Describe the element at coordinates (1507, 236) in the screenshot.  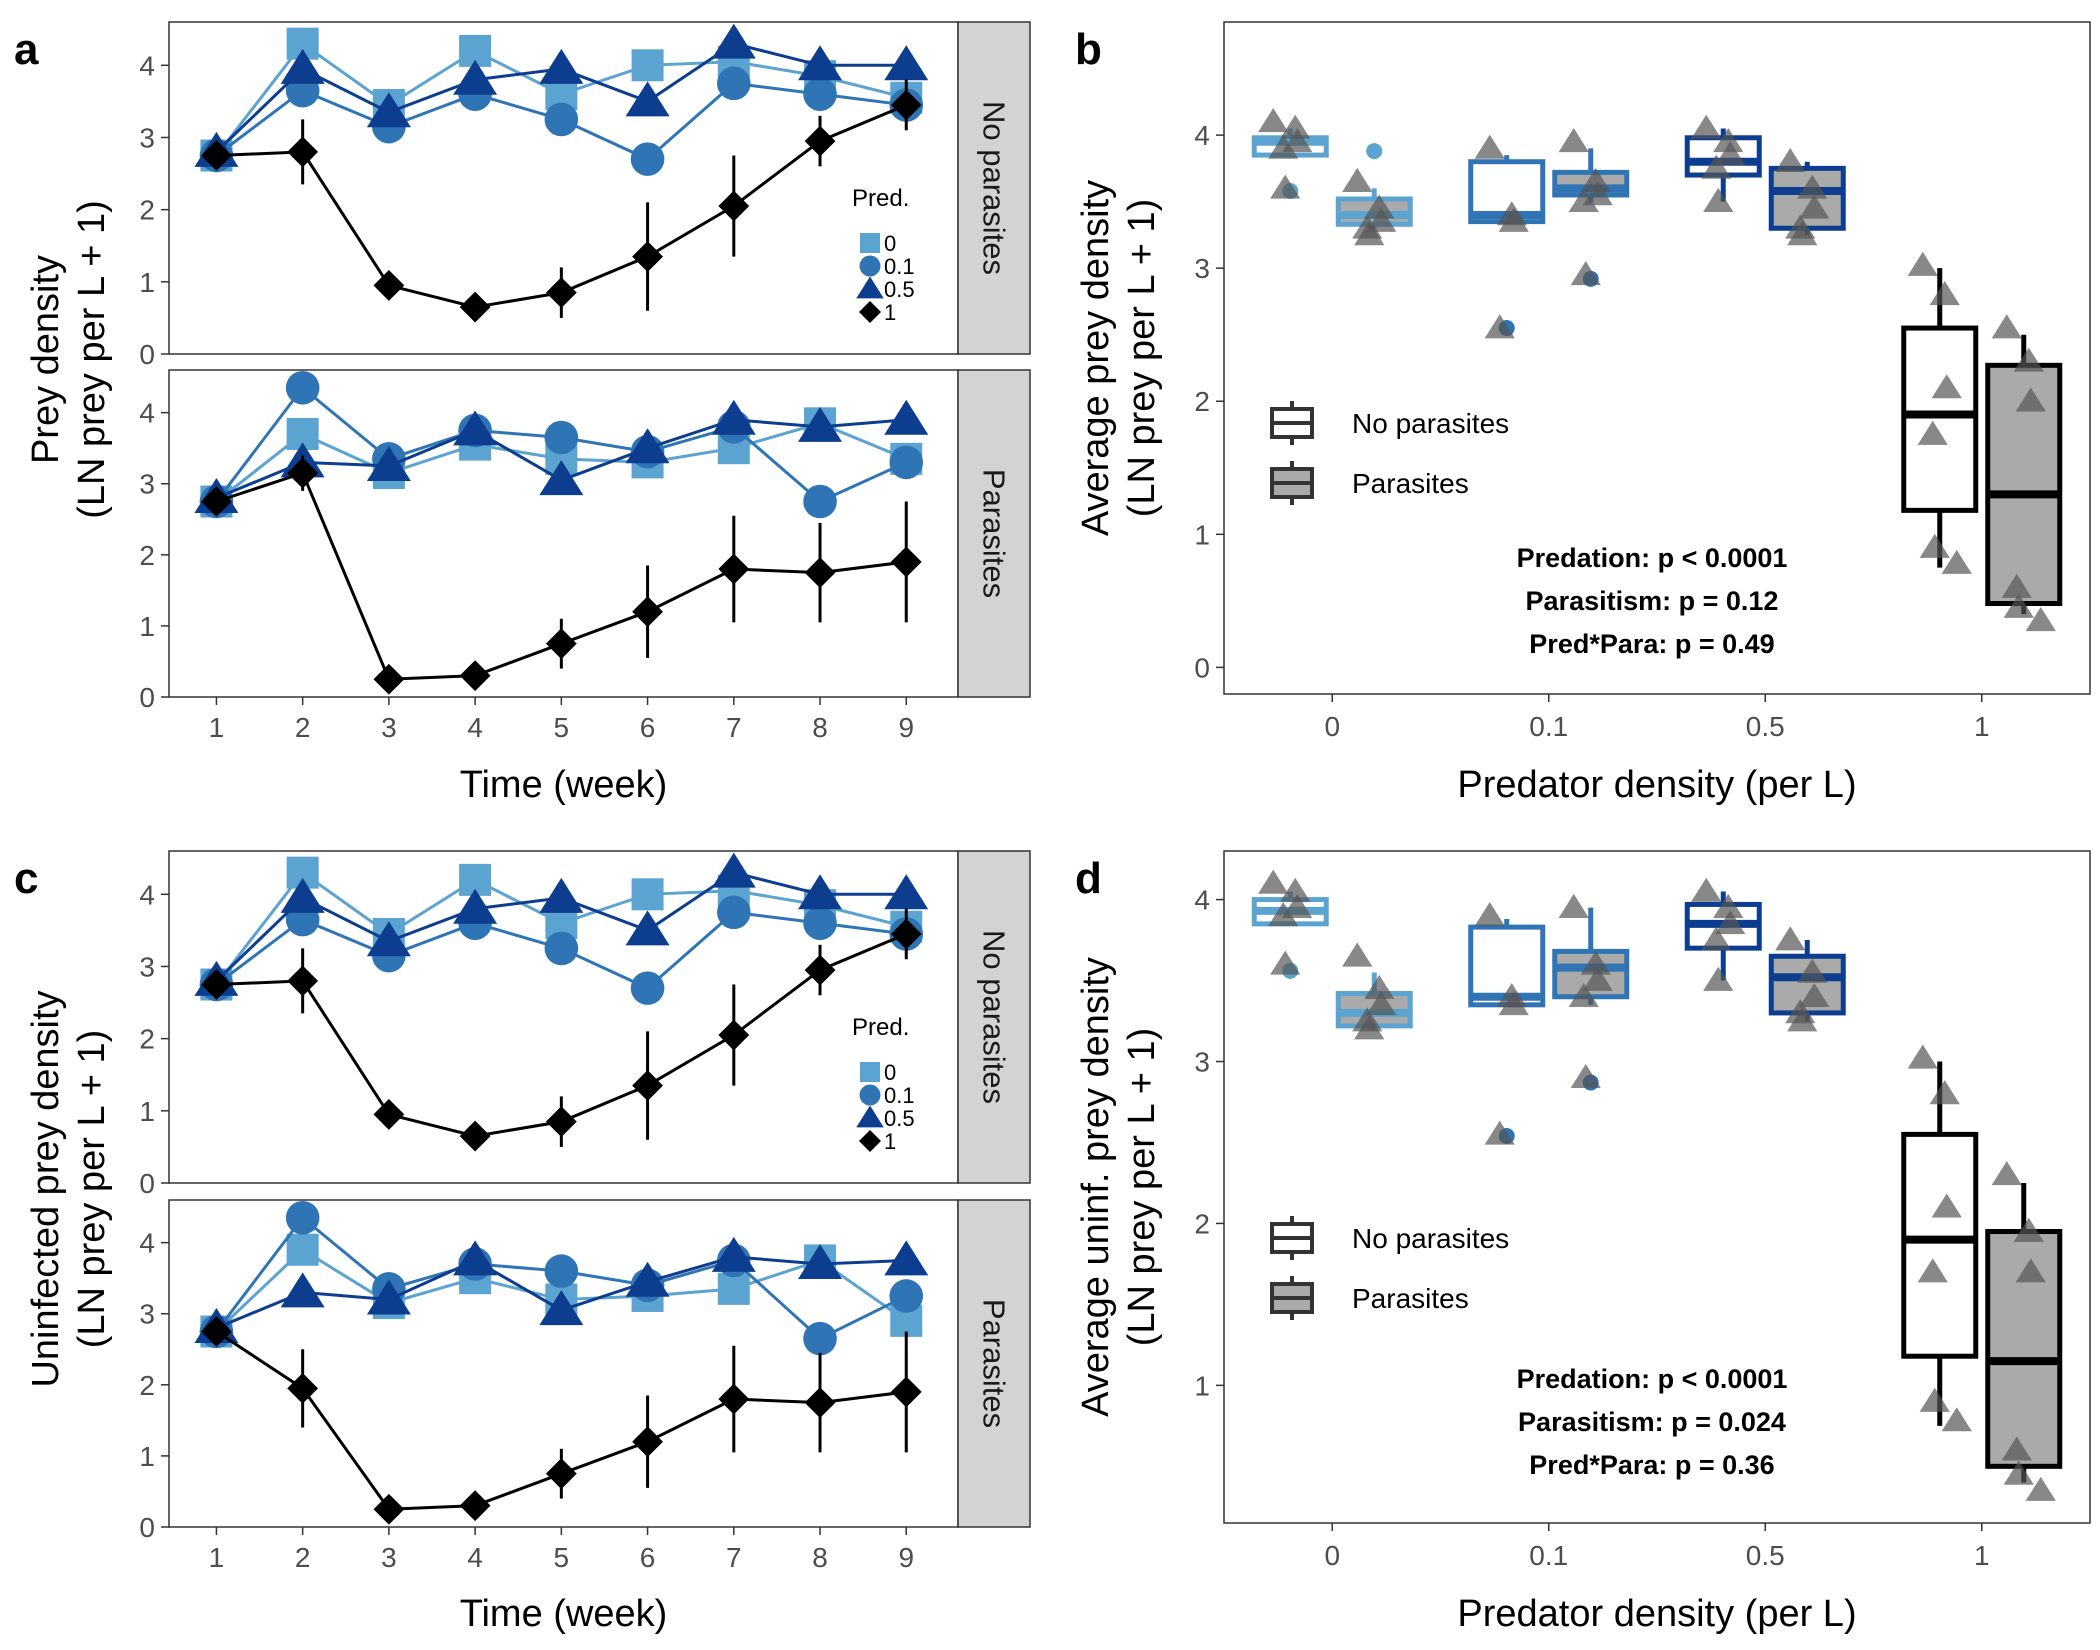
I see `box-pred-0.1-no-parasites` at that location.